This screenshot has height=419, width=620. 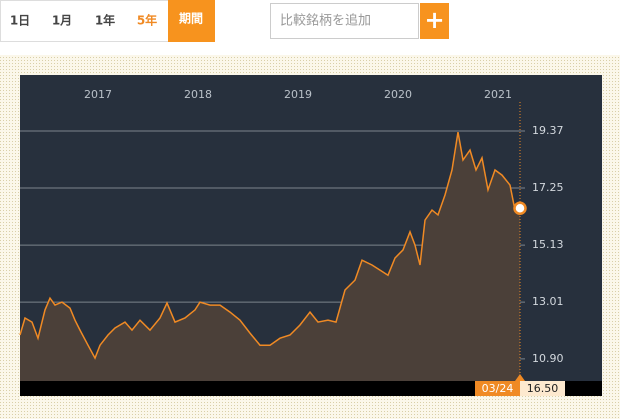 What do you see at coordinates (147, 20) in the screenshot?
I see `period-button-active: 5年` at bounding box center [147, 20].